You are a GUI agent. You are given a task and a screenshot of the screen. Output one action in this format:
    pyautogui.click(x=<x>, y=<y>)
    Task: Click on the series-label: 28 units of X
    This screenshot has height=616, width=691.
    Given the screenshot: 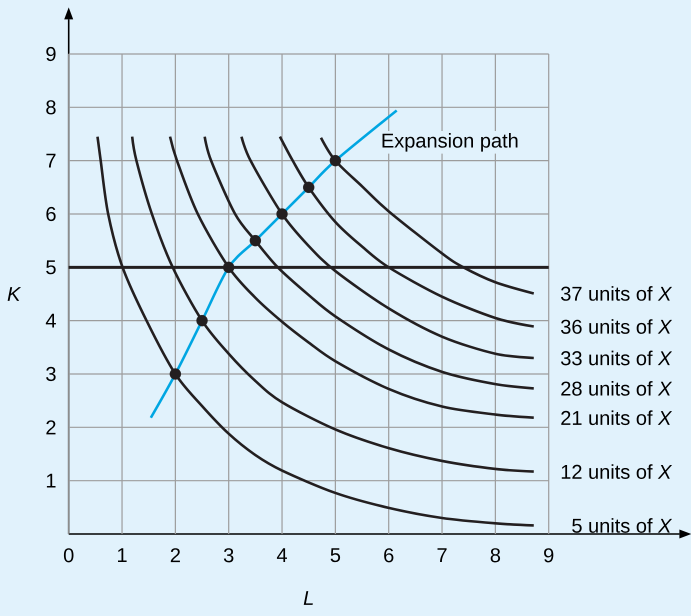 What is the action you would take?
    pyautogui.click(x=616, y=388)
    